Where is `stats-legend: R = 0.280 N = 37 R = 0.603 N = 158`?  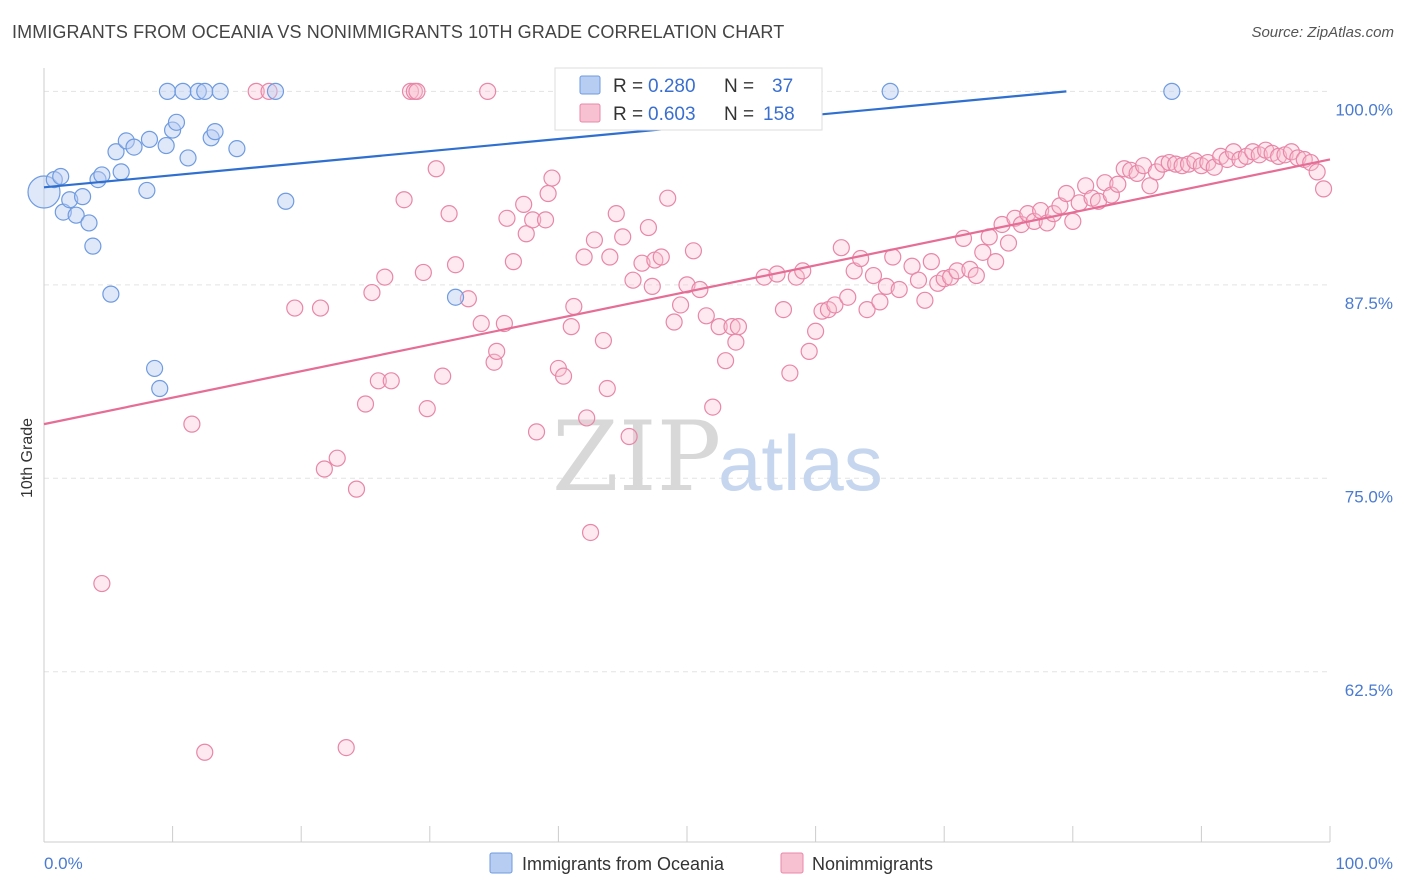 stats-legend: R = 0.280 N = 37 R = 0.603 N = 158 is located at coordinates (688, 99).